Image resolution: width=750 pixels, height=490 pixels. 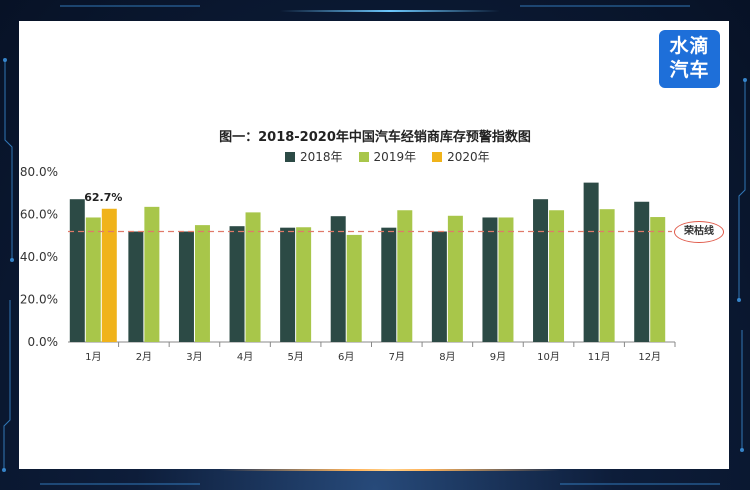 What do you see at coordinates (103, 197) in the screenshot?
I see `data-label: 62.7%` at bounding box center [103, 197].